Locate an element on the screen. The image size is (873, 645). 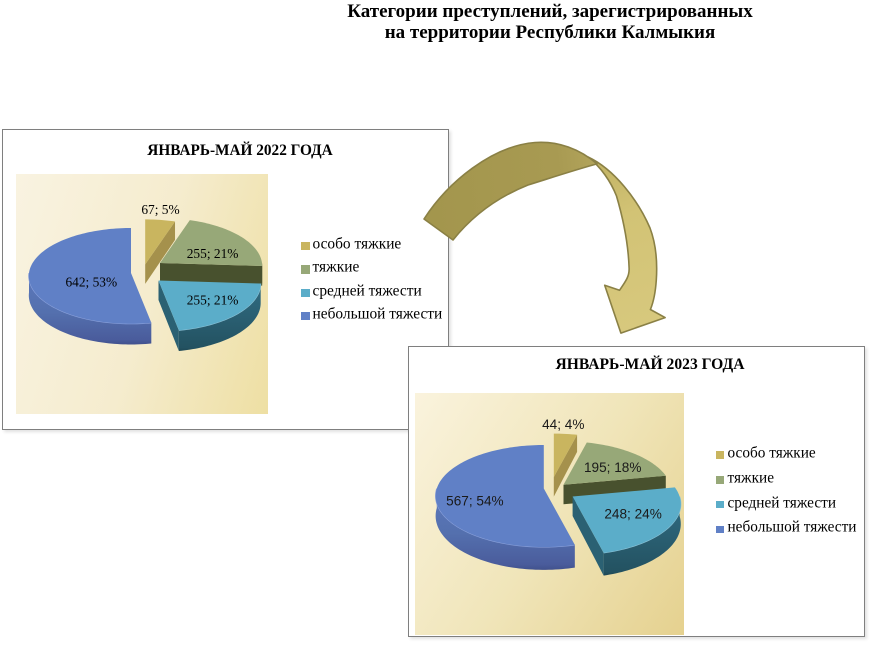
svg-text: 195; 18% is located at coordinates (612, 467).